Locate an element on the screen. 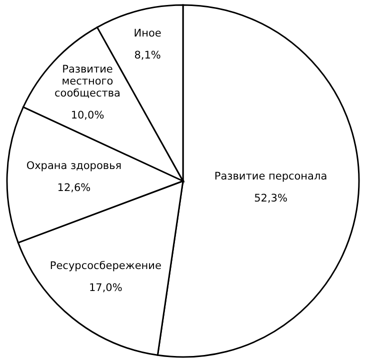 The width and height of the screenshot is (365, 364). data-label: 12,6% is located at coordinates (74, 188).